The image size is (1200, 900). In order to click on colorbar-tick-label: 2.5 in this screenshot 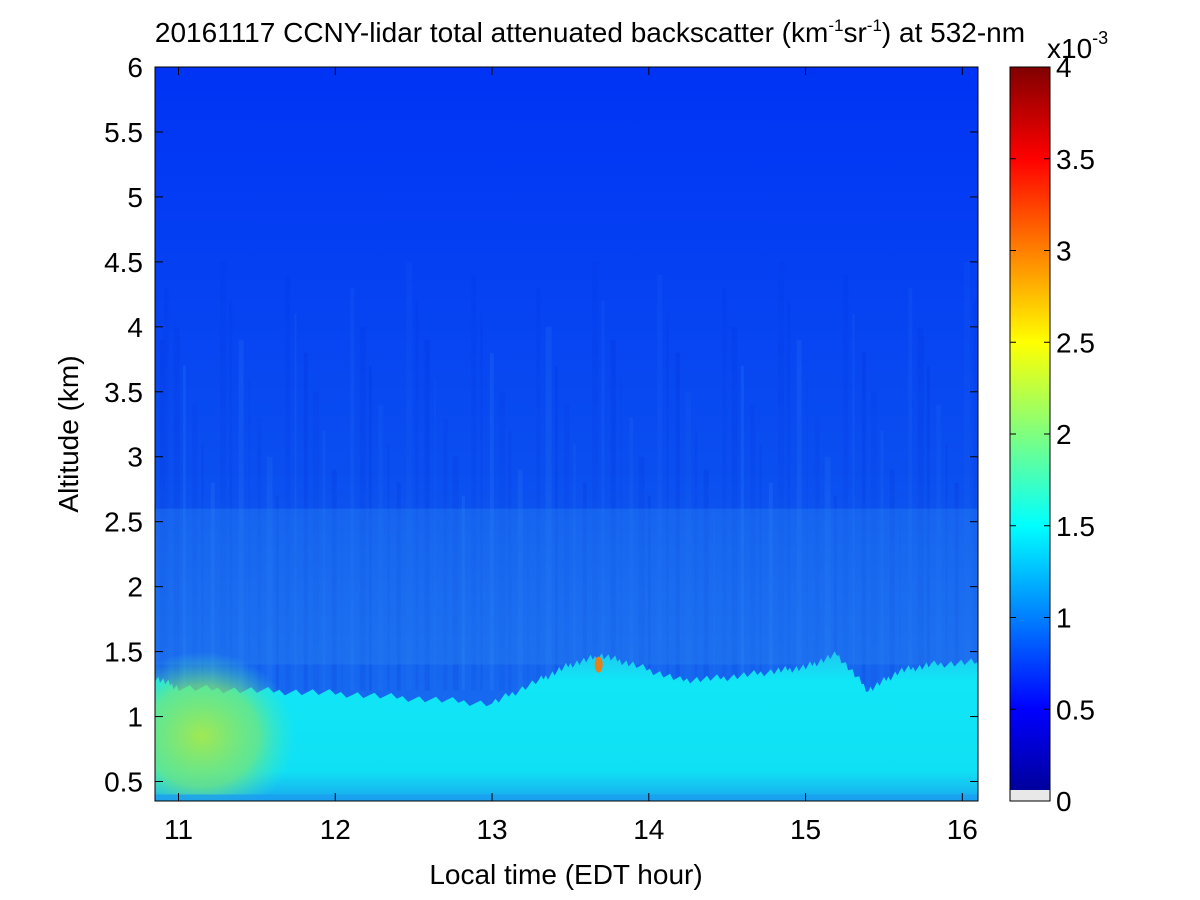, I will do `click(1075, 342)`.